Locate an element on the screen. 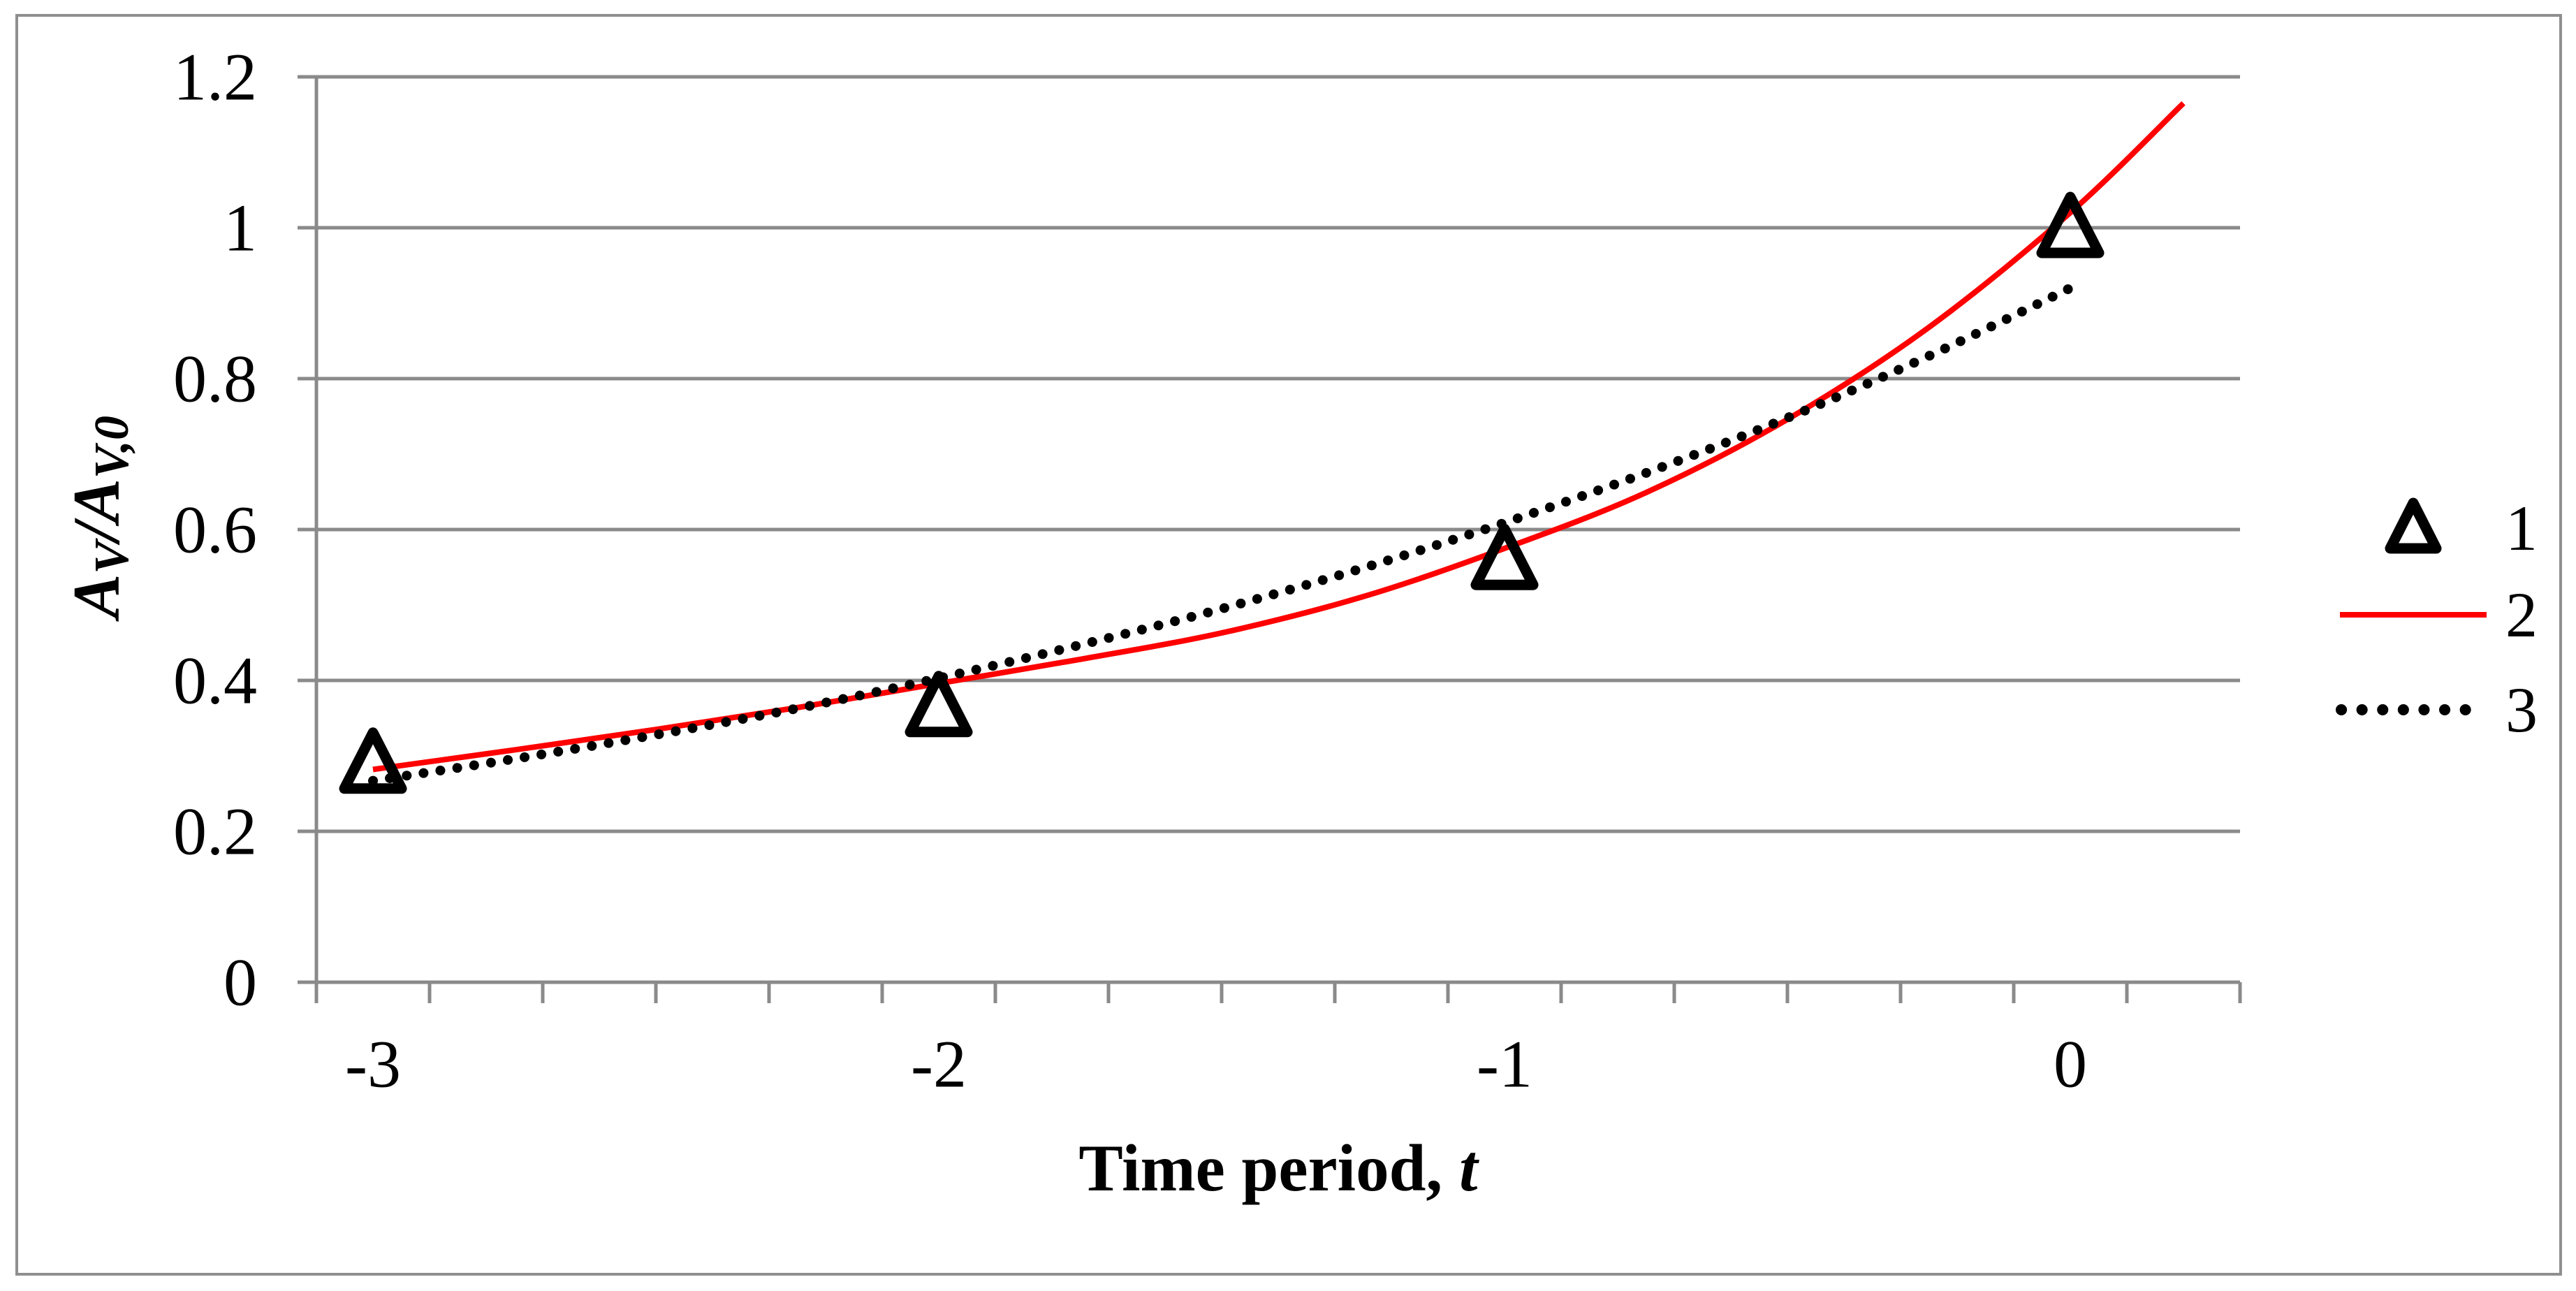  y-title-sub1: V is located at coordinates (112, 556).